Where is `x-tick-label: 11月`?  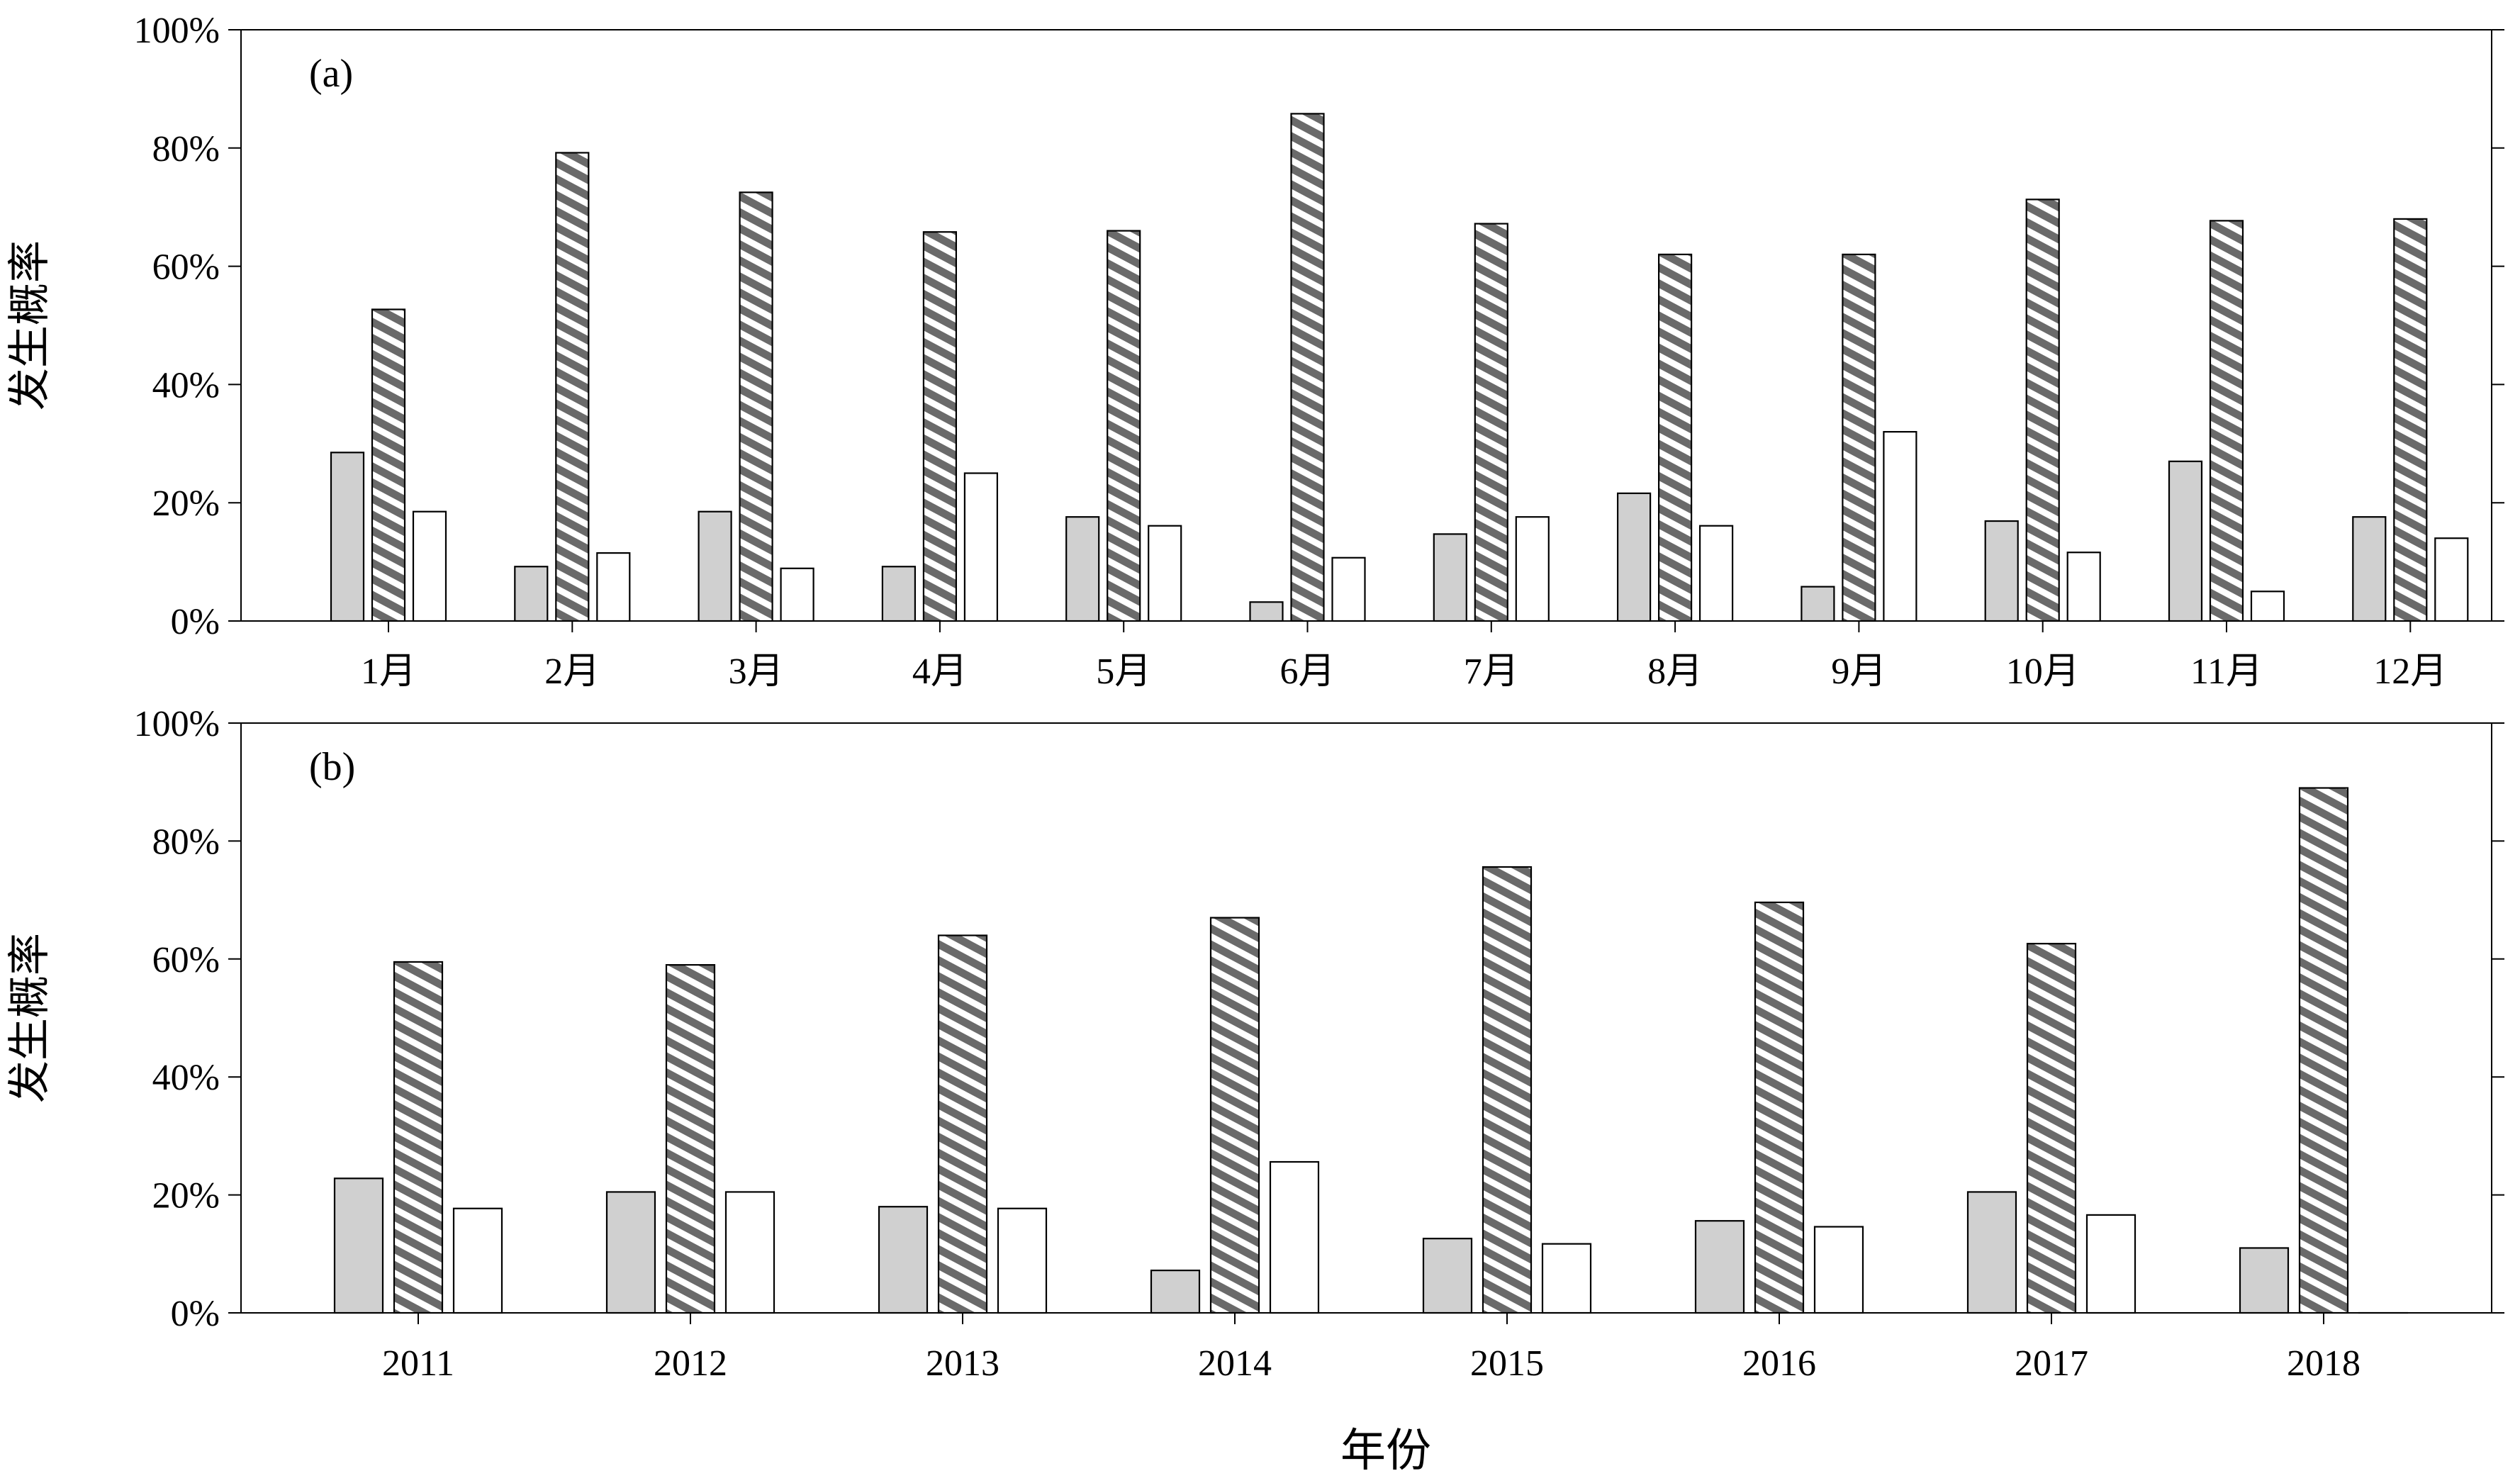 x-tick-label: 11月 is located at coordinates (2226, 671).